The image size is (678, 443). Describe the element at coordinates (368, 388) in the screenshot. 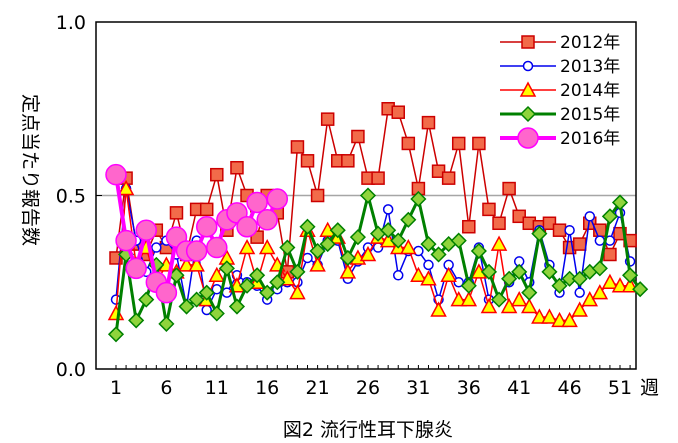

I see `x-tick-label: 26` at that location.